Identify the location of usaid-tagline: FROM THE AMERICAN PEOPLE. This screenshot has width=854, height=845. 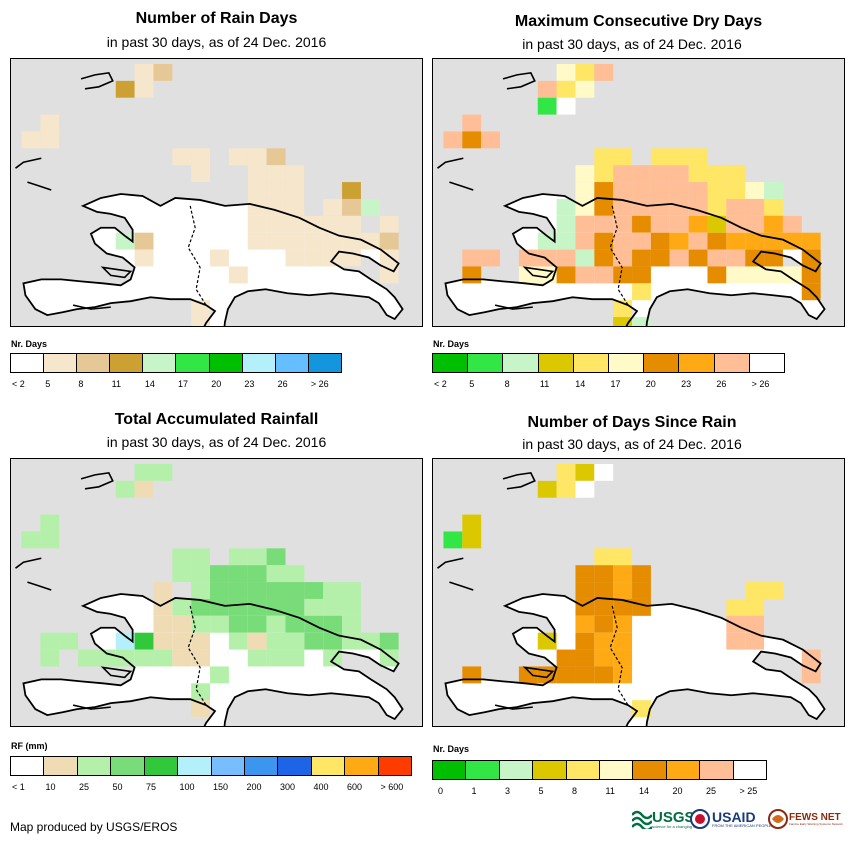
(742, 825).